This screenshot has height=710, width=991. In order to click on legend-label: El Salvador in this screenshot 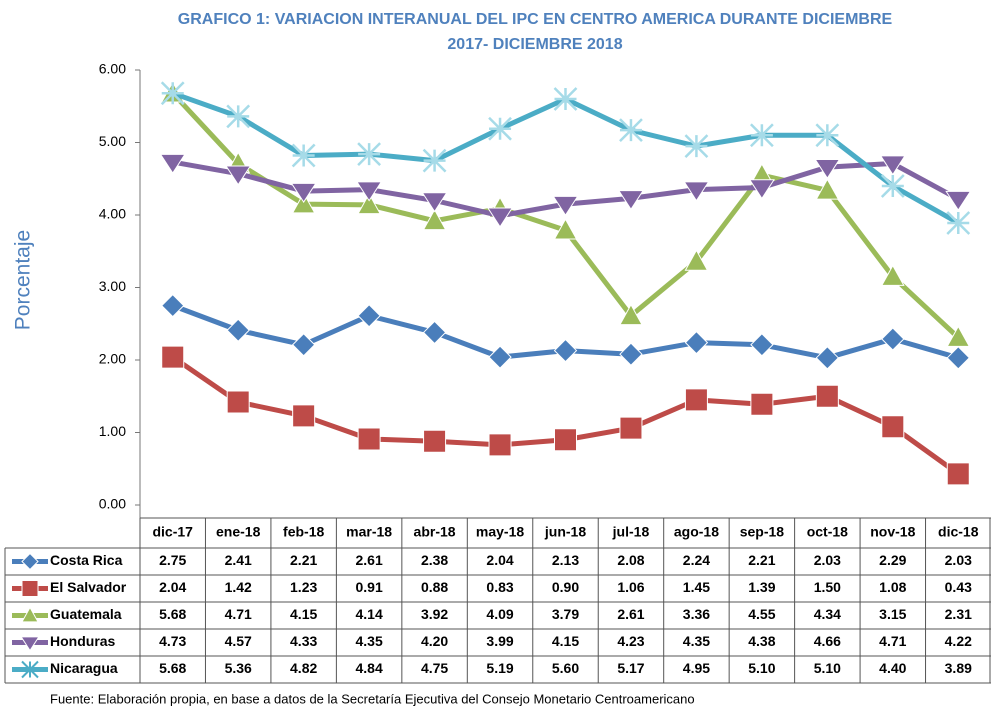, I will do `click(88, 587)`.